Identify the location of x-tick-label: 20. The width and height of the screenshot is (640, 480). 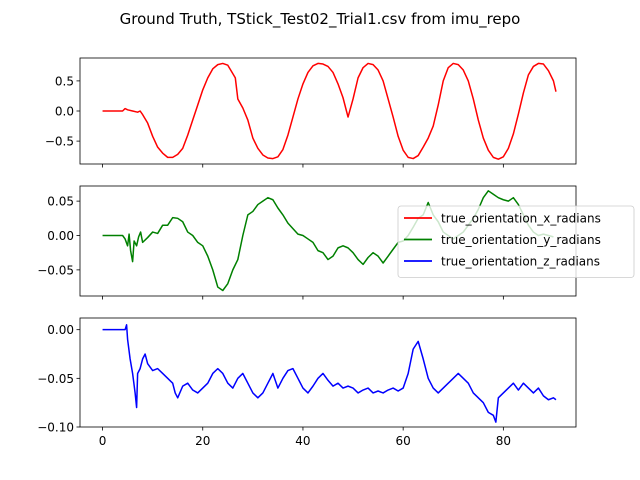
(202, 441).